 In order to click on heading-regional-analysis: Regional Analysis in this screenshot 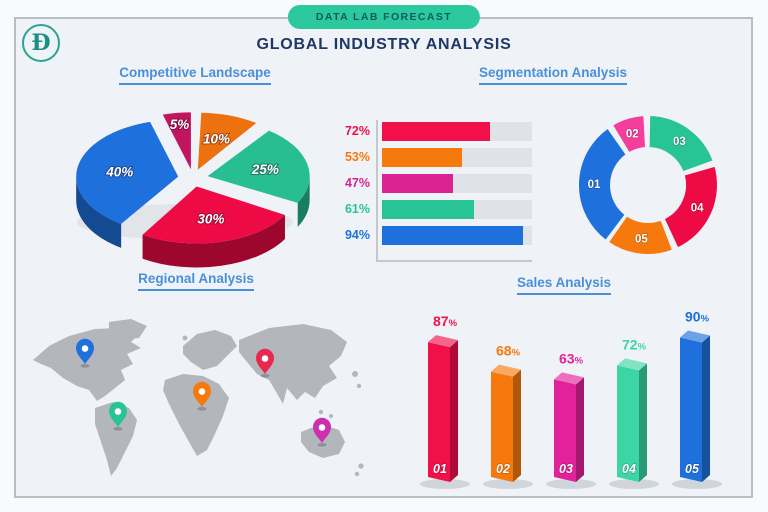, I will do `click(196, 280)`.